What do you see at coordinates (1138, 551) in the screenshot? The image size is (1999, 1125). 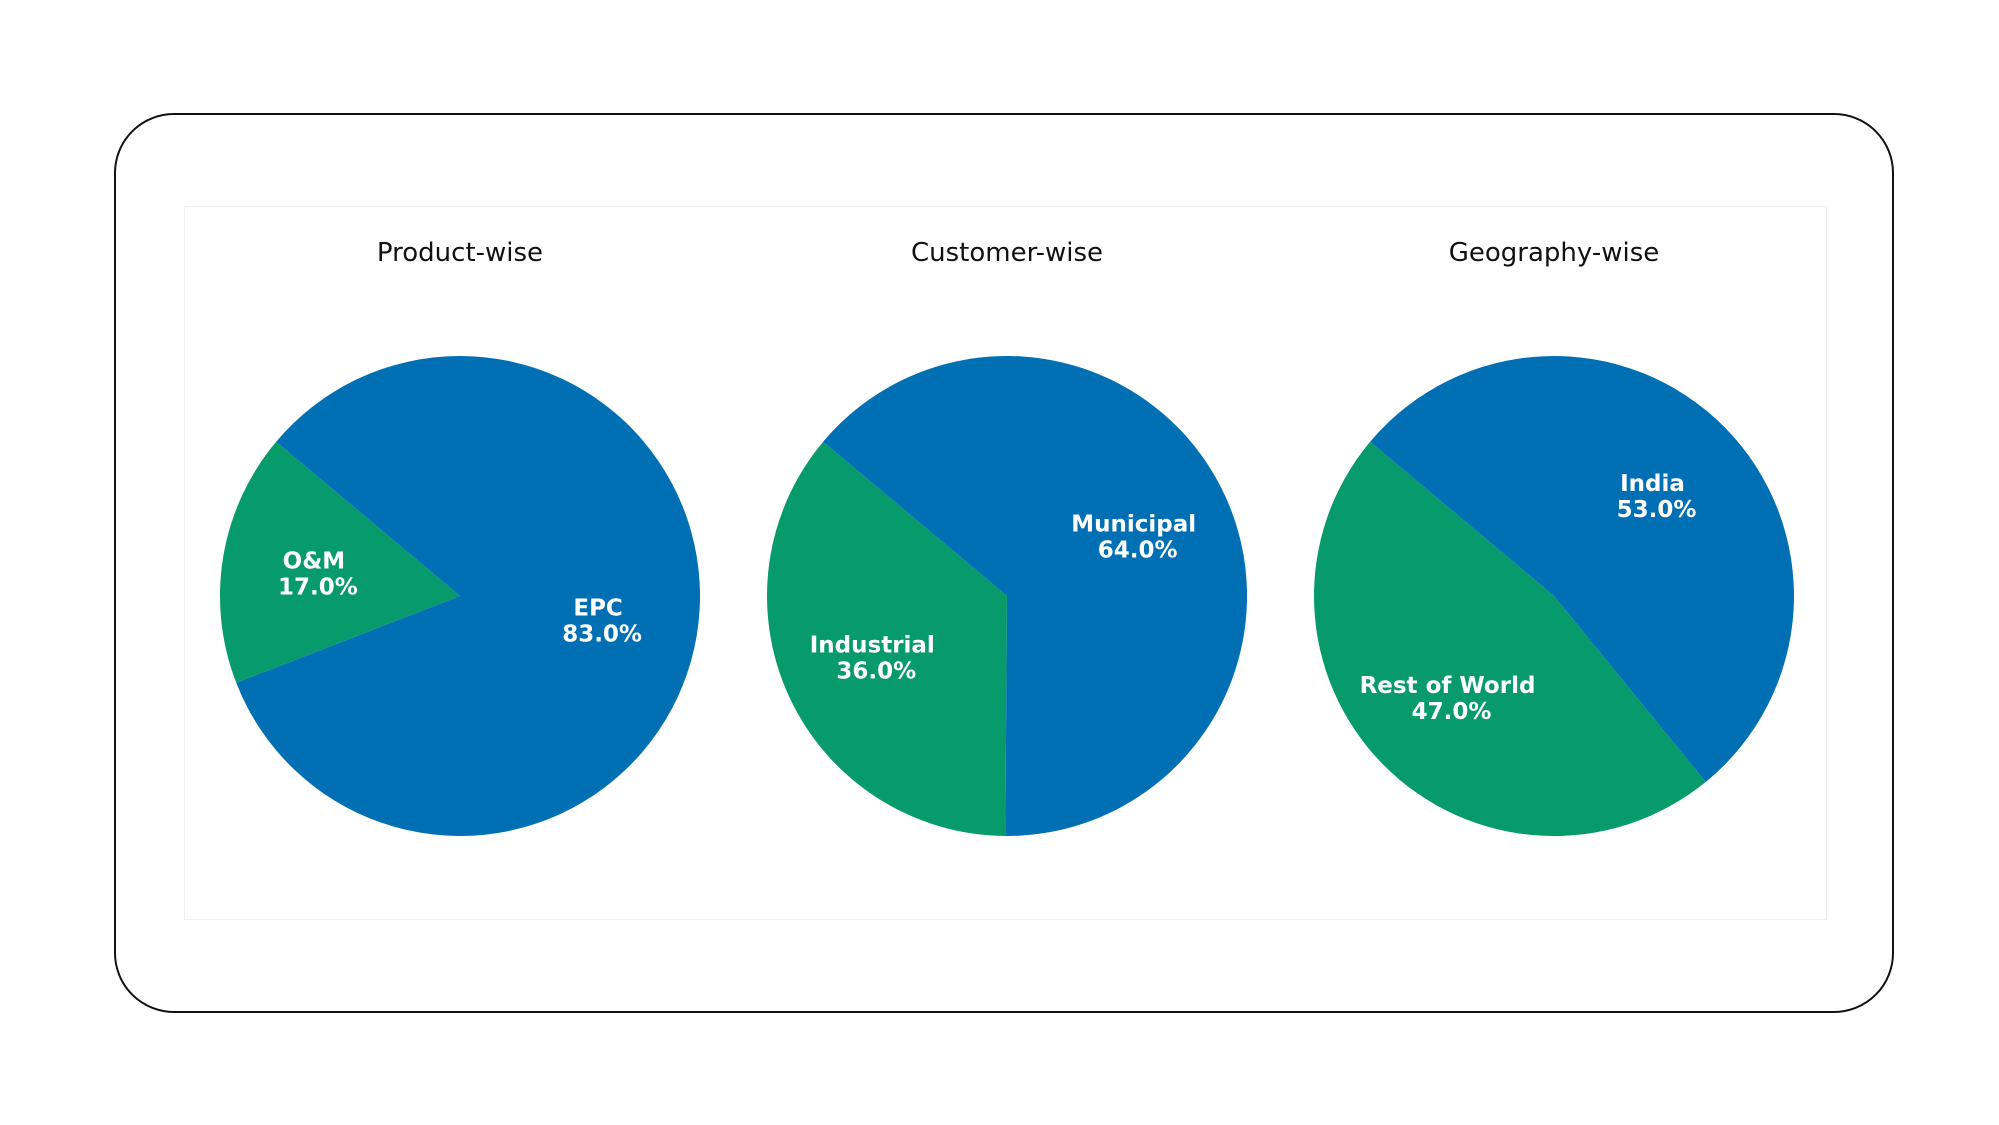 I see `slice-percent-municipal: 64.0%` at bounding box center [1138, 551].